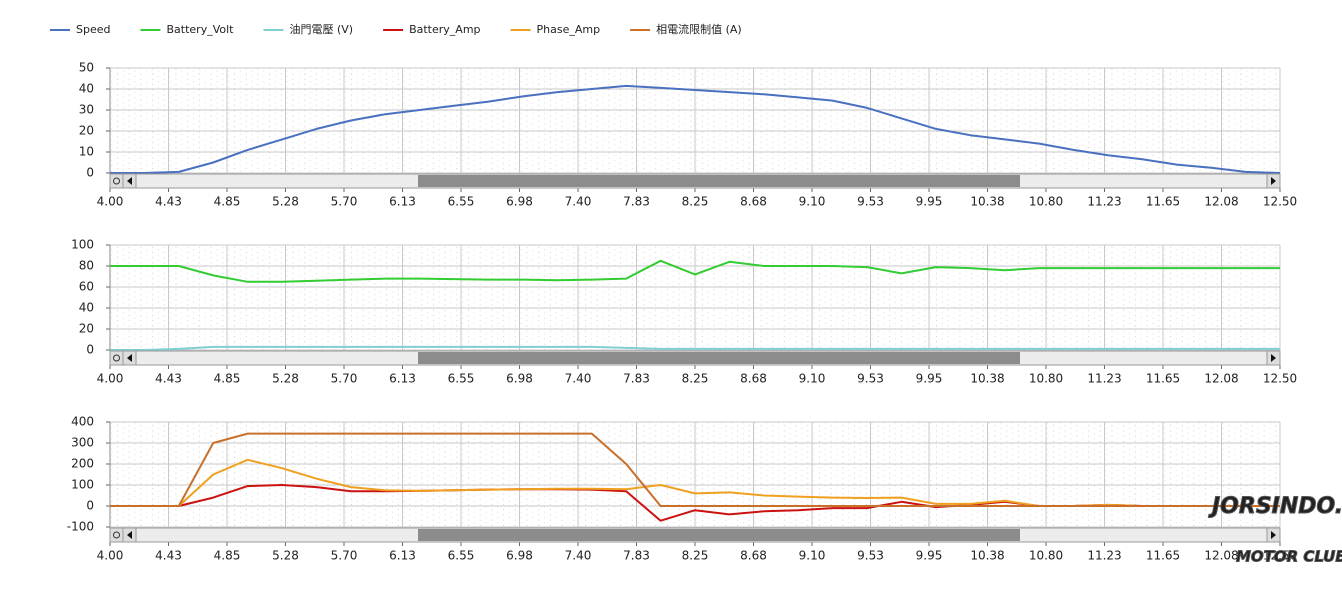 This screenshot has height=591, width=1342. What do you see at coordinates (321, 29) in the screenshot?
I see `legend-label: 油門電壓 (V)` at bounding box center [321, 29].